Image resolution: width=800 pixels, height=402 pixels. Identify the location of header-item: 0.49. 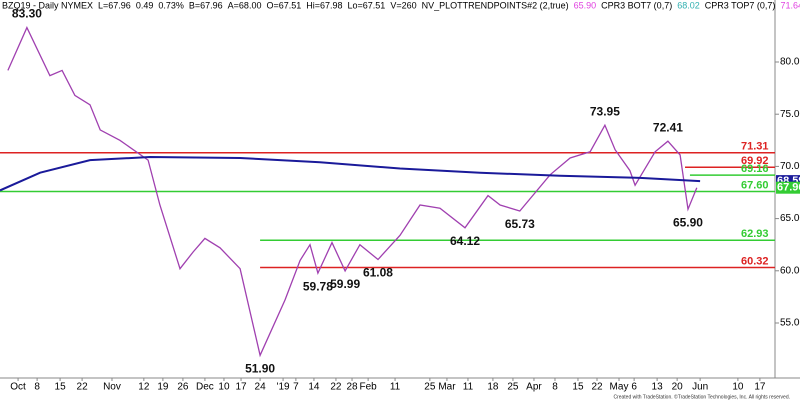
(145, 5).